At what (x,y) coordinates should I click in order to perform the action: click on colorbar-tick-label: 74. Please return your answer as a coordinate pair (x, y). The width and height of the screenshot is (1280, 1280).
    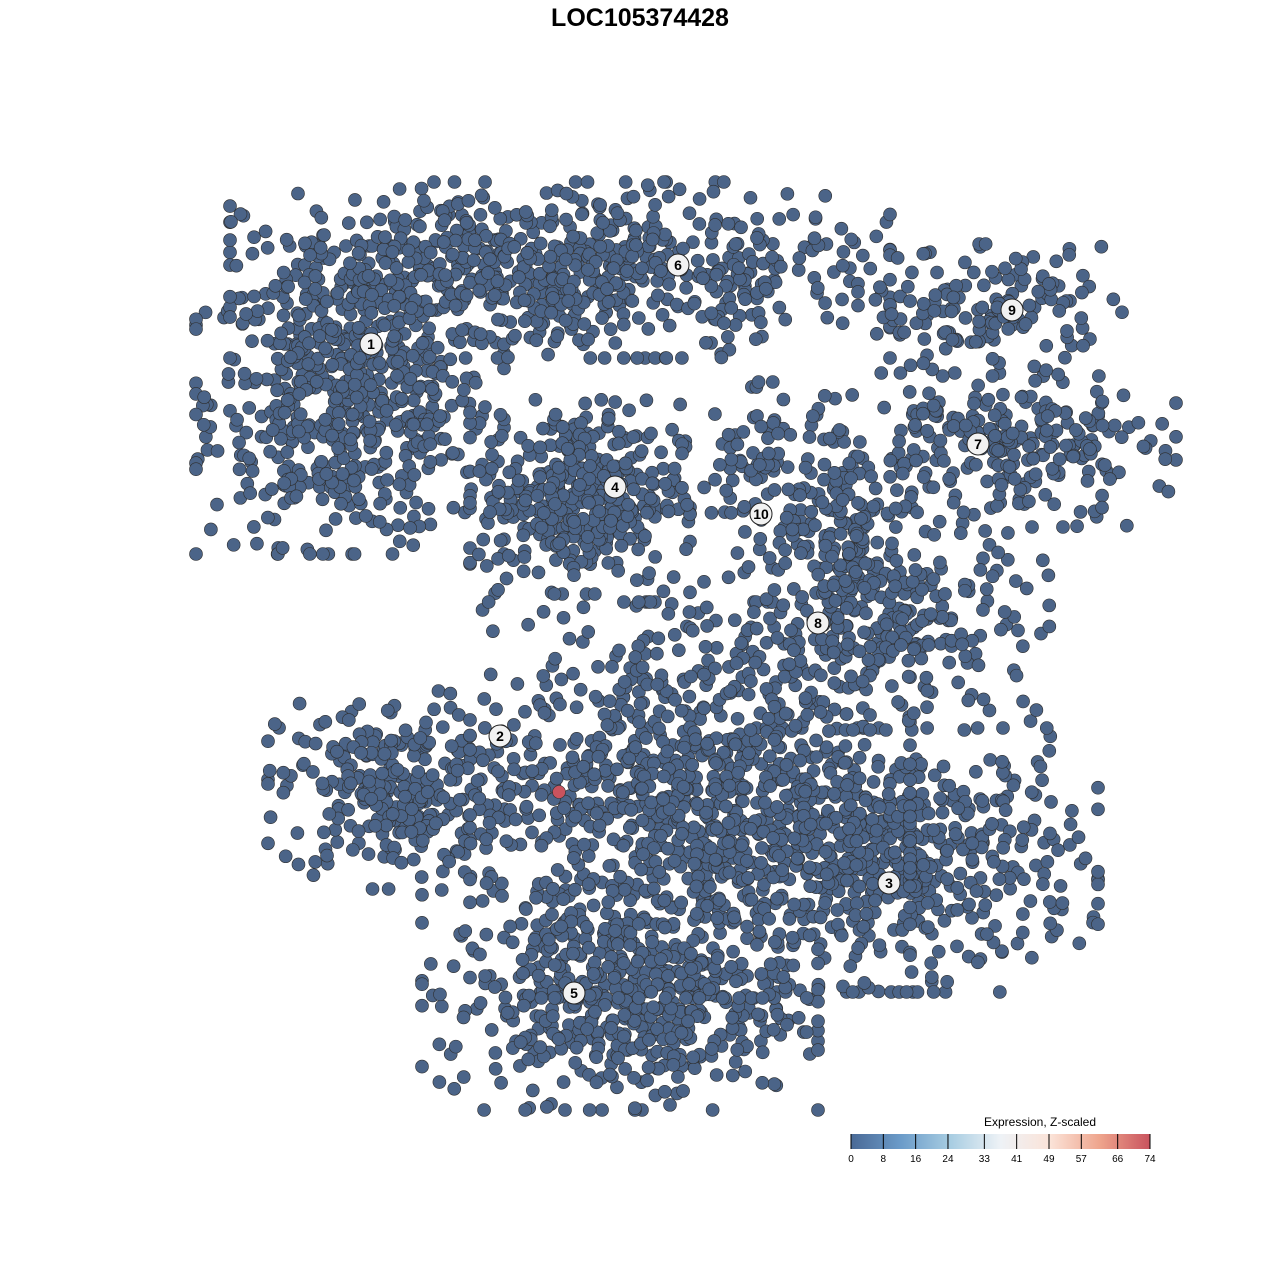
    Looking at the image, I should click on (1150, 1159).